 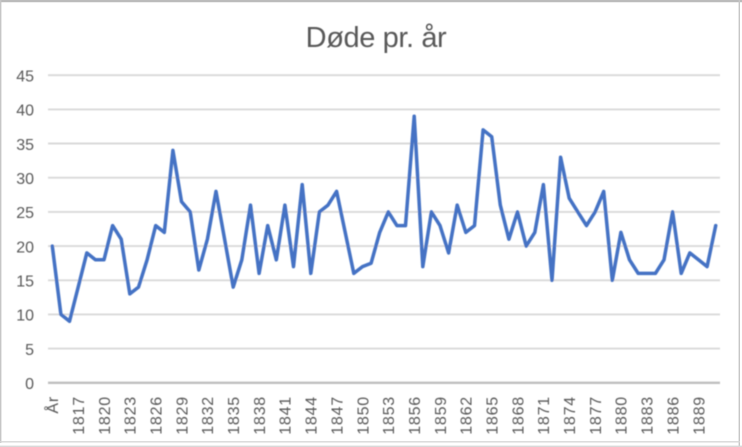 I want to click on svg-text: 1886, so click(x=673, y=415).